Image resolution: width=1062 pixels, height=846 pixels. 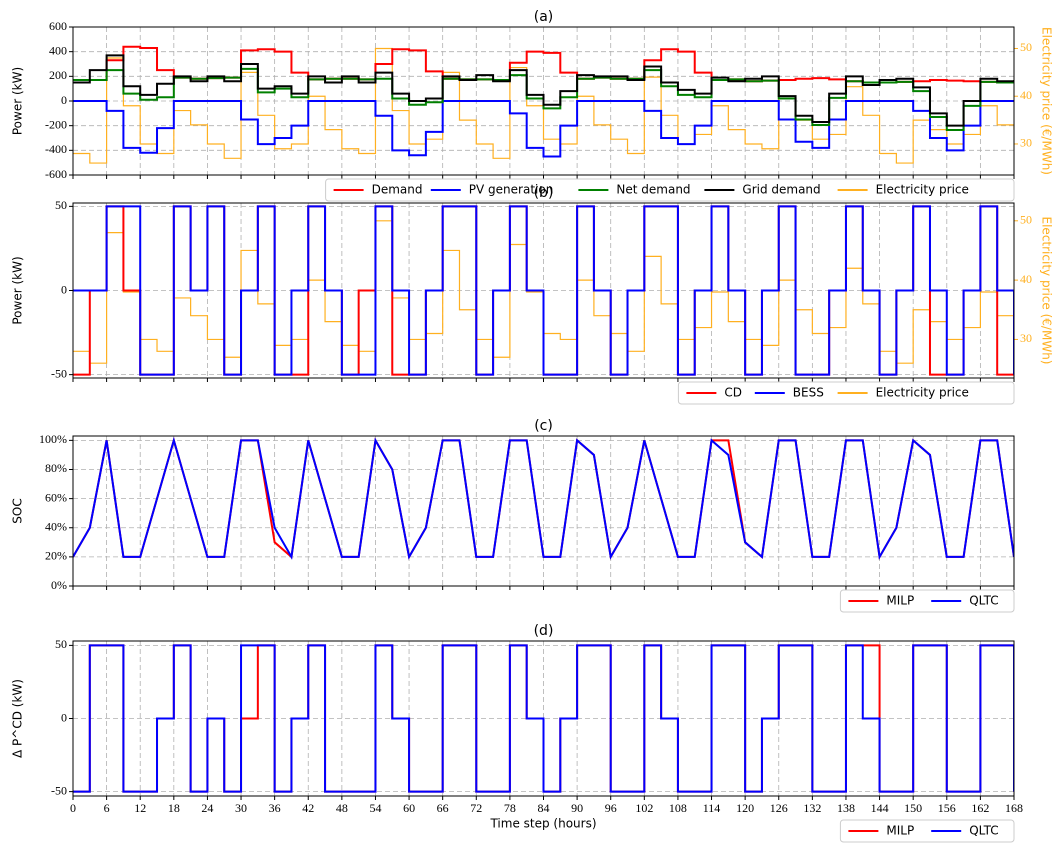 What do you see at coordinates (18, 510) in the screenshot?
I see `y-axis-label: SOC` at bounding box center [18, 510].